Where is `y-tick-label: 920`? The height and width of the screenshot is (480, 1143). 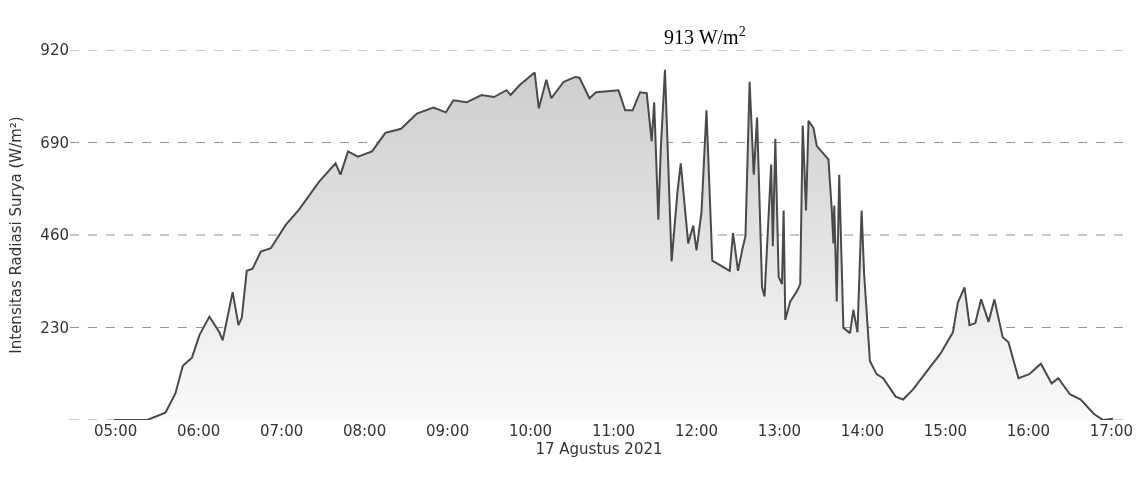 y-tick-label: 920 is located at coordinates (54, 50).